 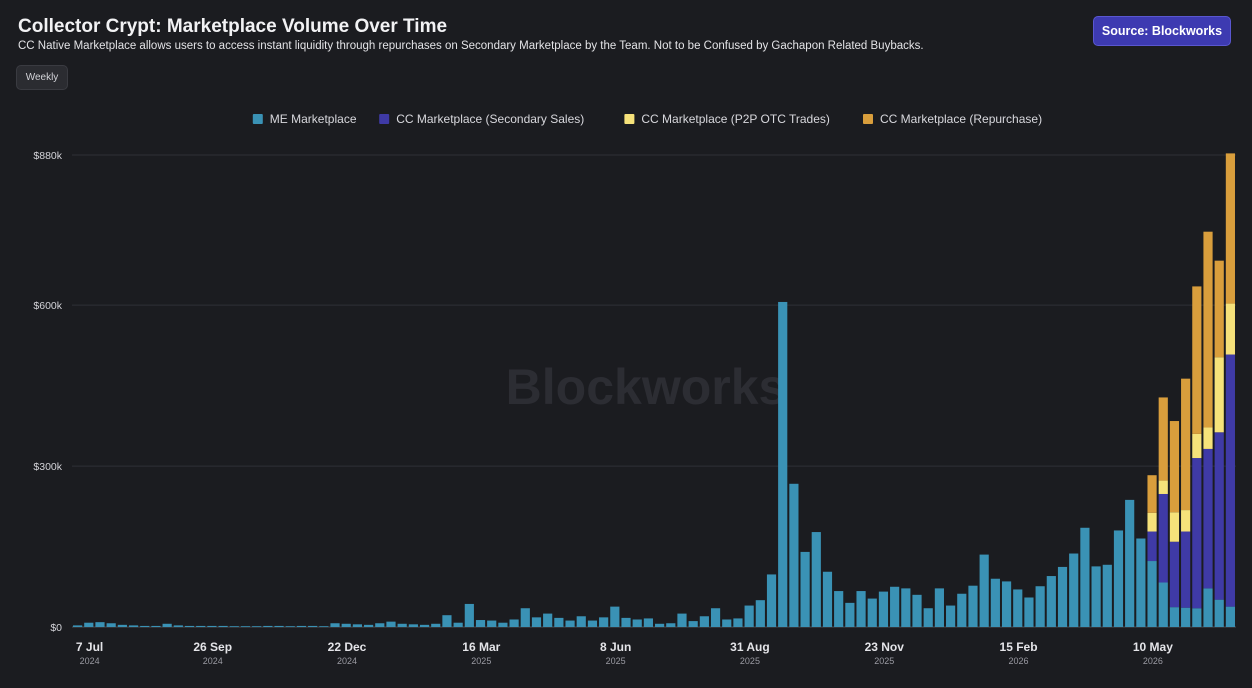 What do you see at coordinates (1162, 31) in the screenshot?
I see `source-badge: Source: Blockworks` at bounding box center [1162, 31].